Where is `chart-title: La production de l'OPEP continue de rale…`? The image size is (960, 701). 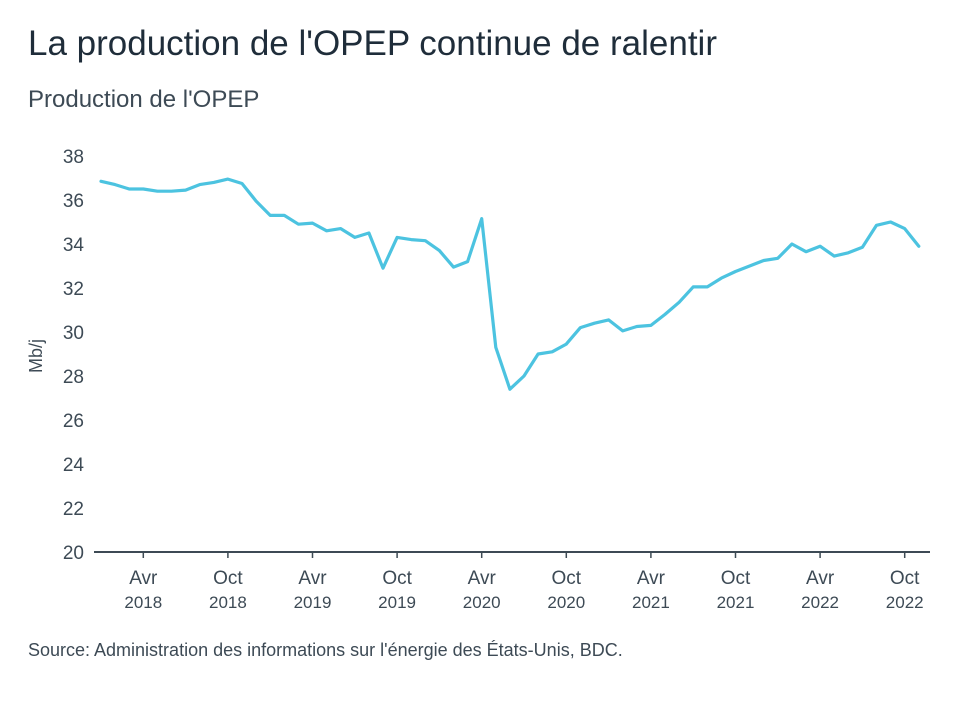
chart-title: La production de l'OPEP continue de rale… is located at coordinates (372, 43).